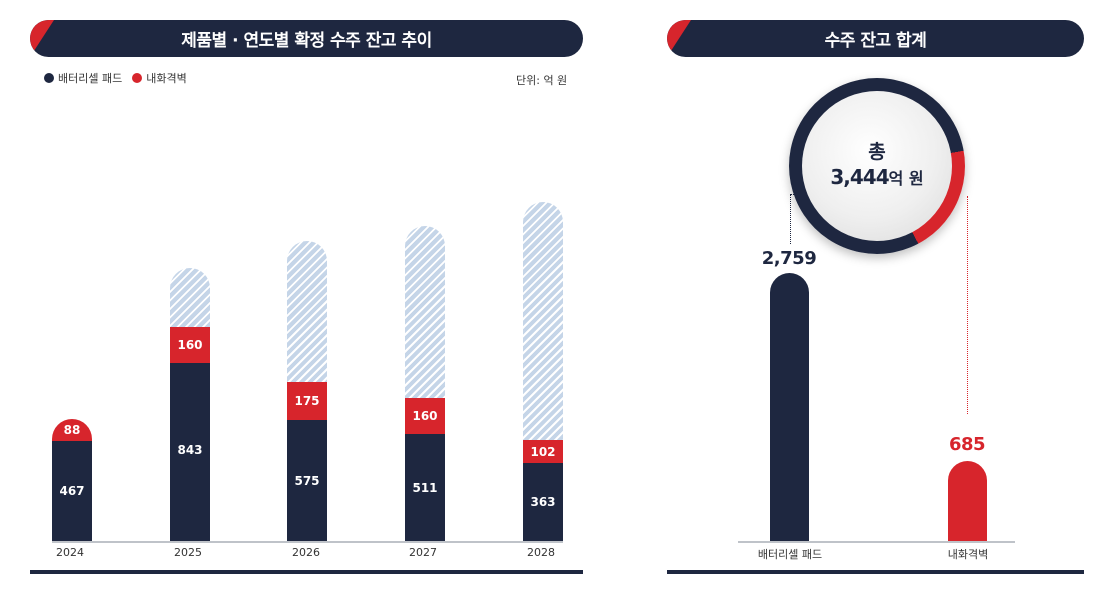 The image size is (1100, 594). What do you see at coordinates (306, 552) in the screenshot?
I see `x-label-2026: 2026` at bounding box center [306, 552].